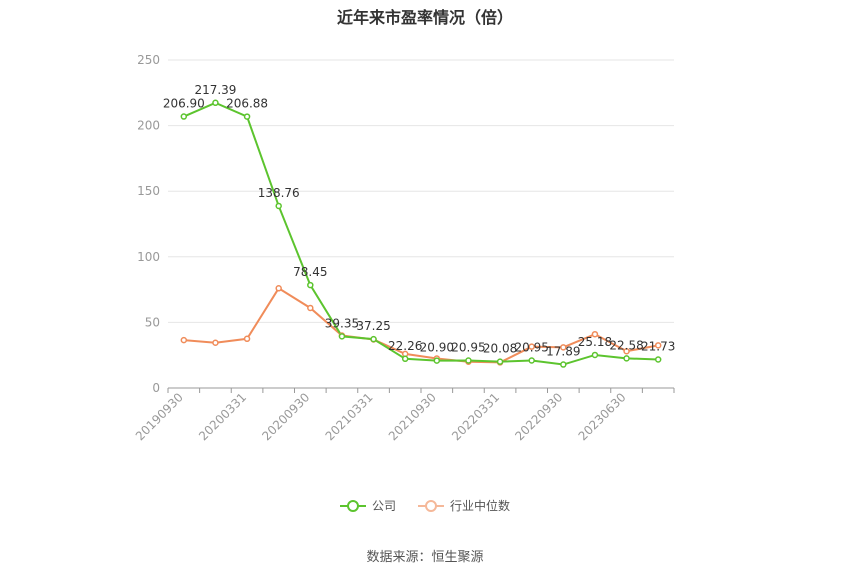 This screenshot has width=850, height=575. Describe the element at coordinates (349, 416) in the screenshot. I see `x-tick-label-20210331: 20210331` at that location.